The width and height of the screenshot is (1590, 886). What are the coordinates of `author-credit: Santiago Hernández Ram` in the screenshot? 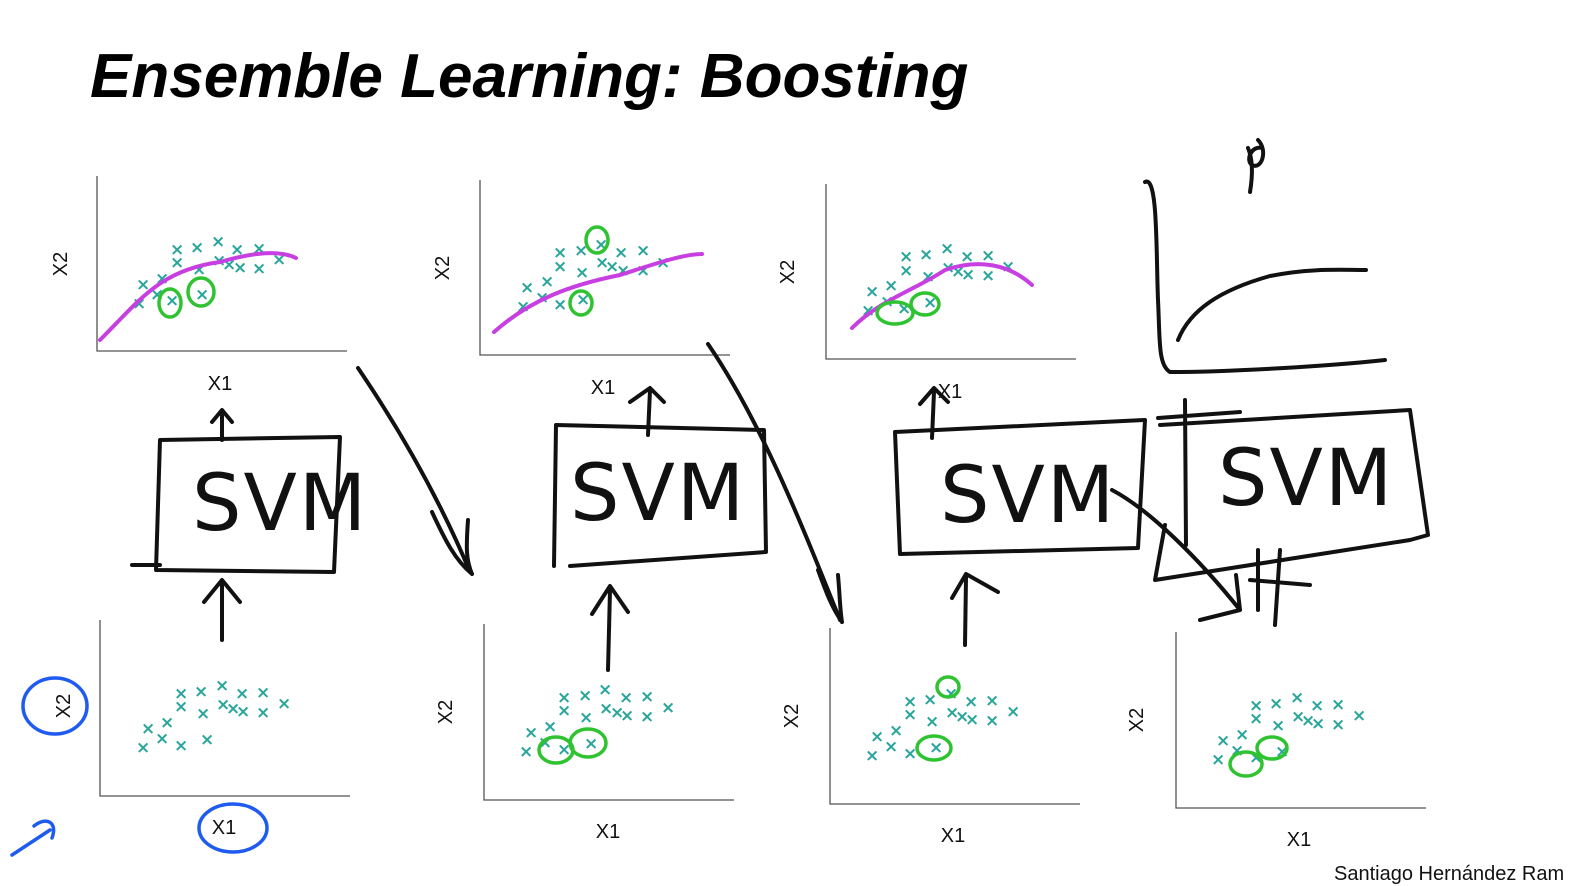 It's located at (1449, 874).